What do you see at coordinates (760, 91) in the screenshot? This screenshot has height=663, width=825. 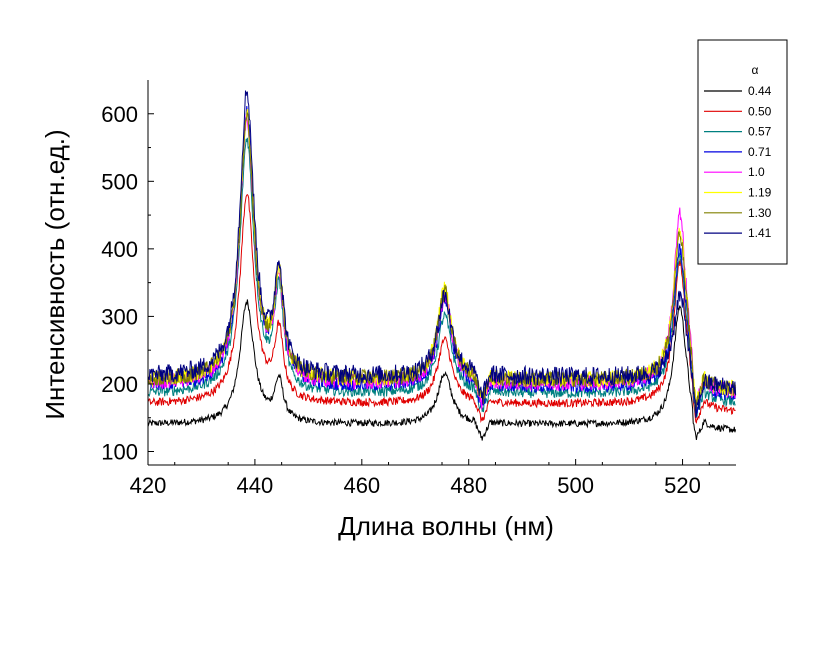 I see `legend-label-0-44: 0.44` at bounding box center [760, 91].